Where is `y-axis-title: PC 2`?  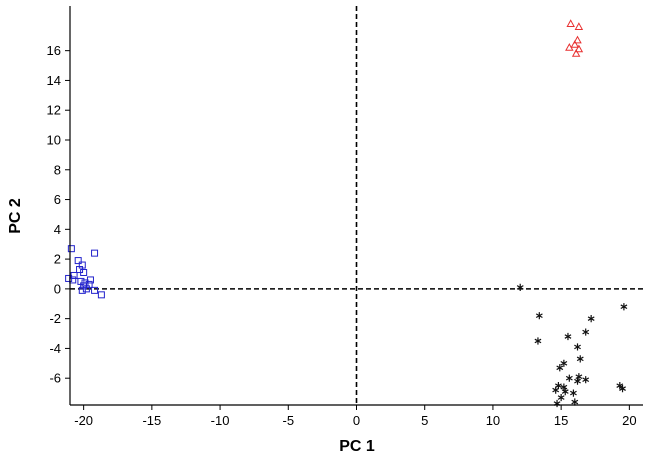 y-axis-title: PC 2 is located at coordinates (15, 216).